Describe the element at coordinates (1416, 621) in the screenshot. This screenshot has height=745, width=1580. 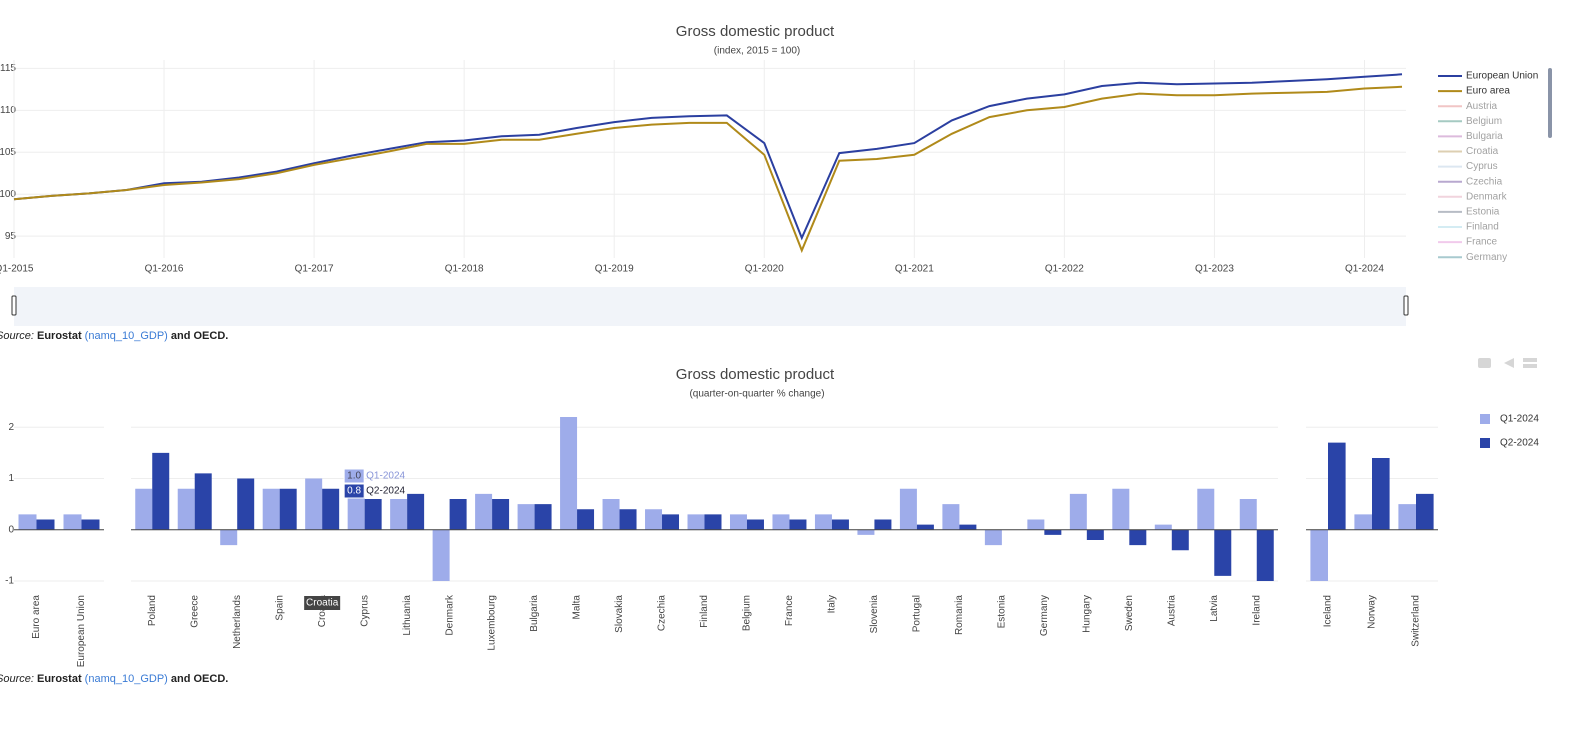
I see `x-tick-label: Switzerland` at that location.